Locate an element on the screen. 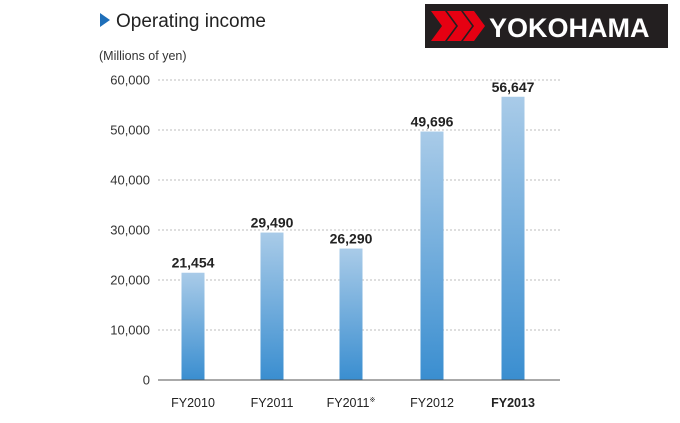 The image size is (680, 423). logo-text: YOKOHAMA is located at coordinates (569, 28).